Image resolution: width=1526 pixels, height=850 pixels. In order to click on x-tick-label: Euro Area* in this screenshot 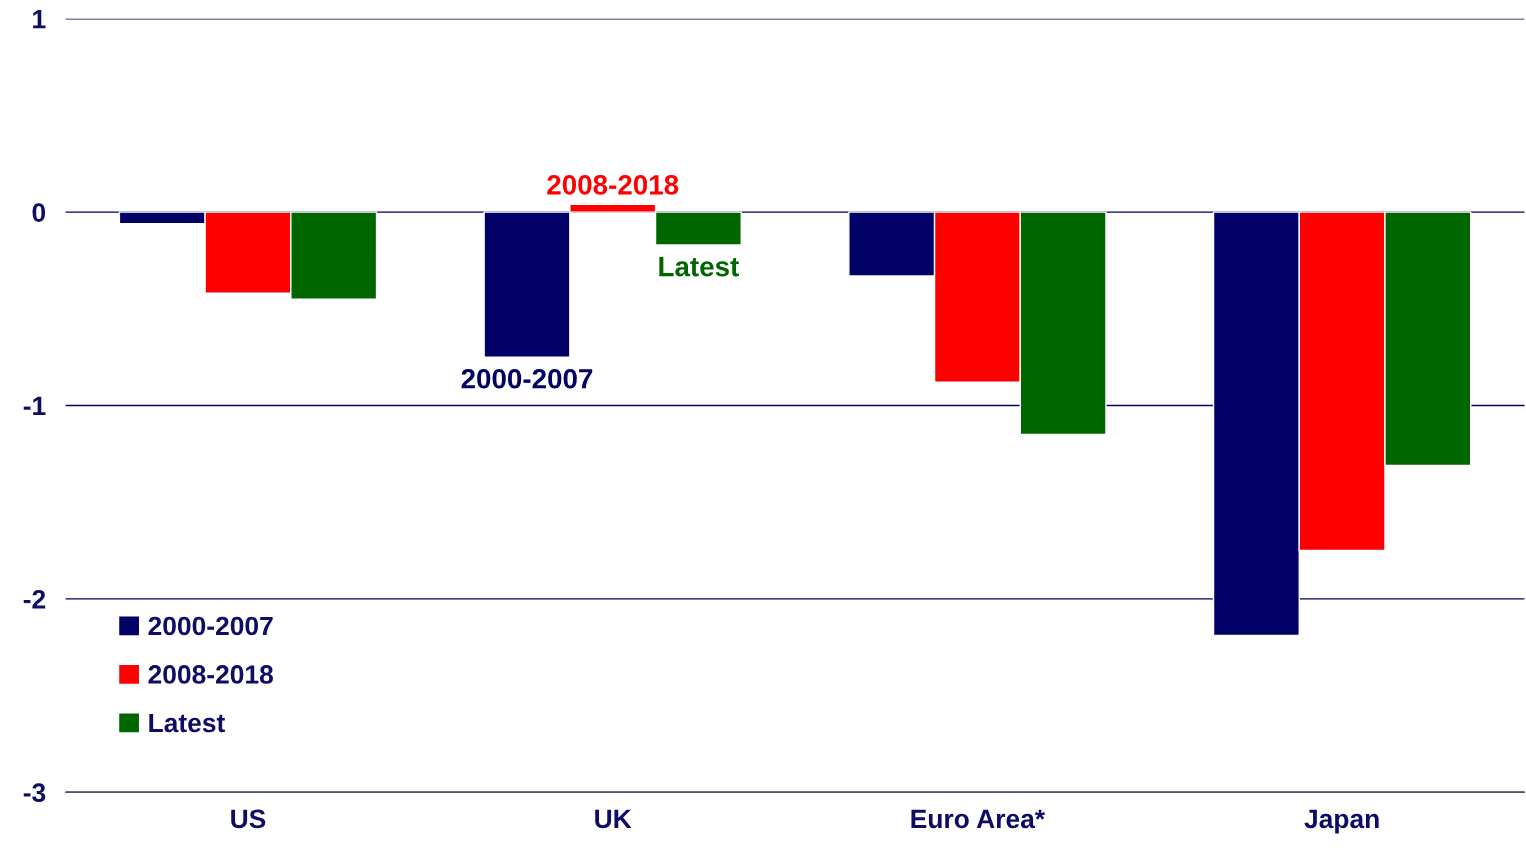, I will do `click(978, 819)`.